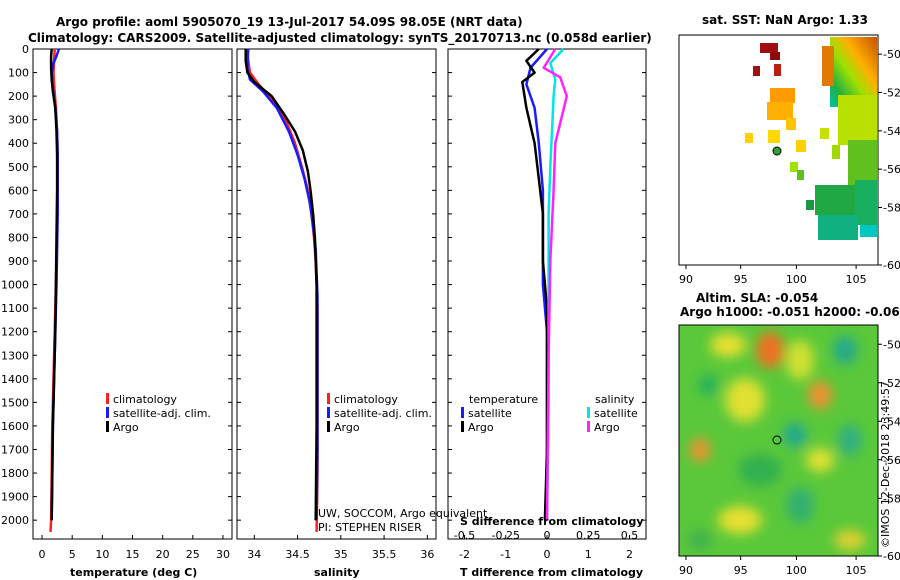 The image size is (900, 580). What do you see at coordinates (18, 96) in the screenshot?
I see `depth-tick-label: 200` at bounding box center [18, 96].